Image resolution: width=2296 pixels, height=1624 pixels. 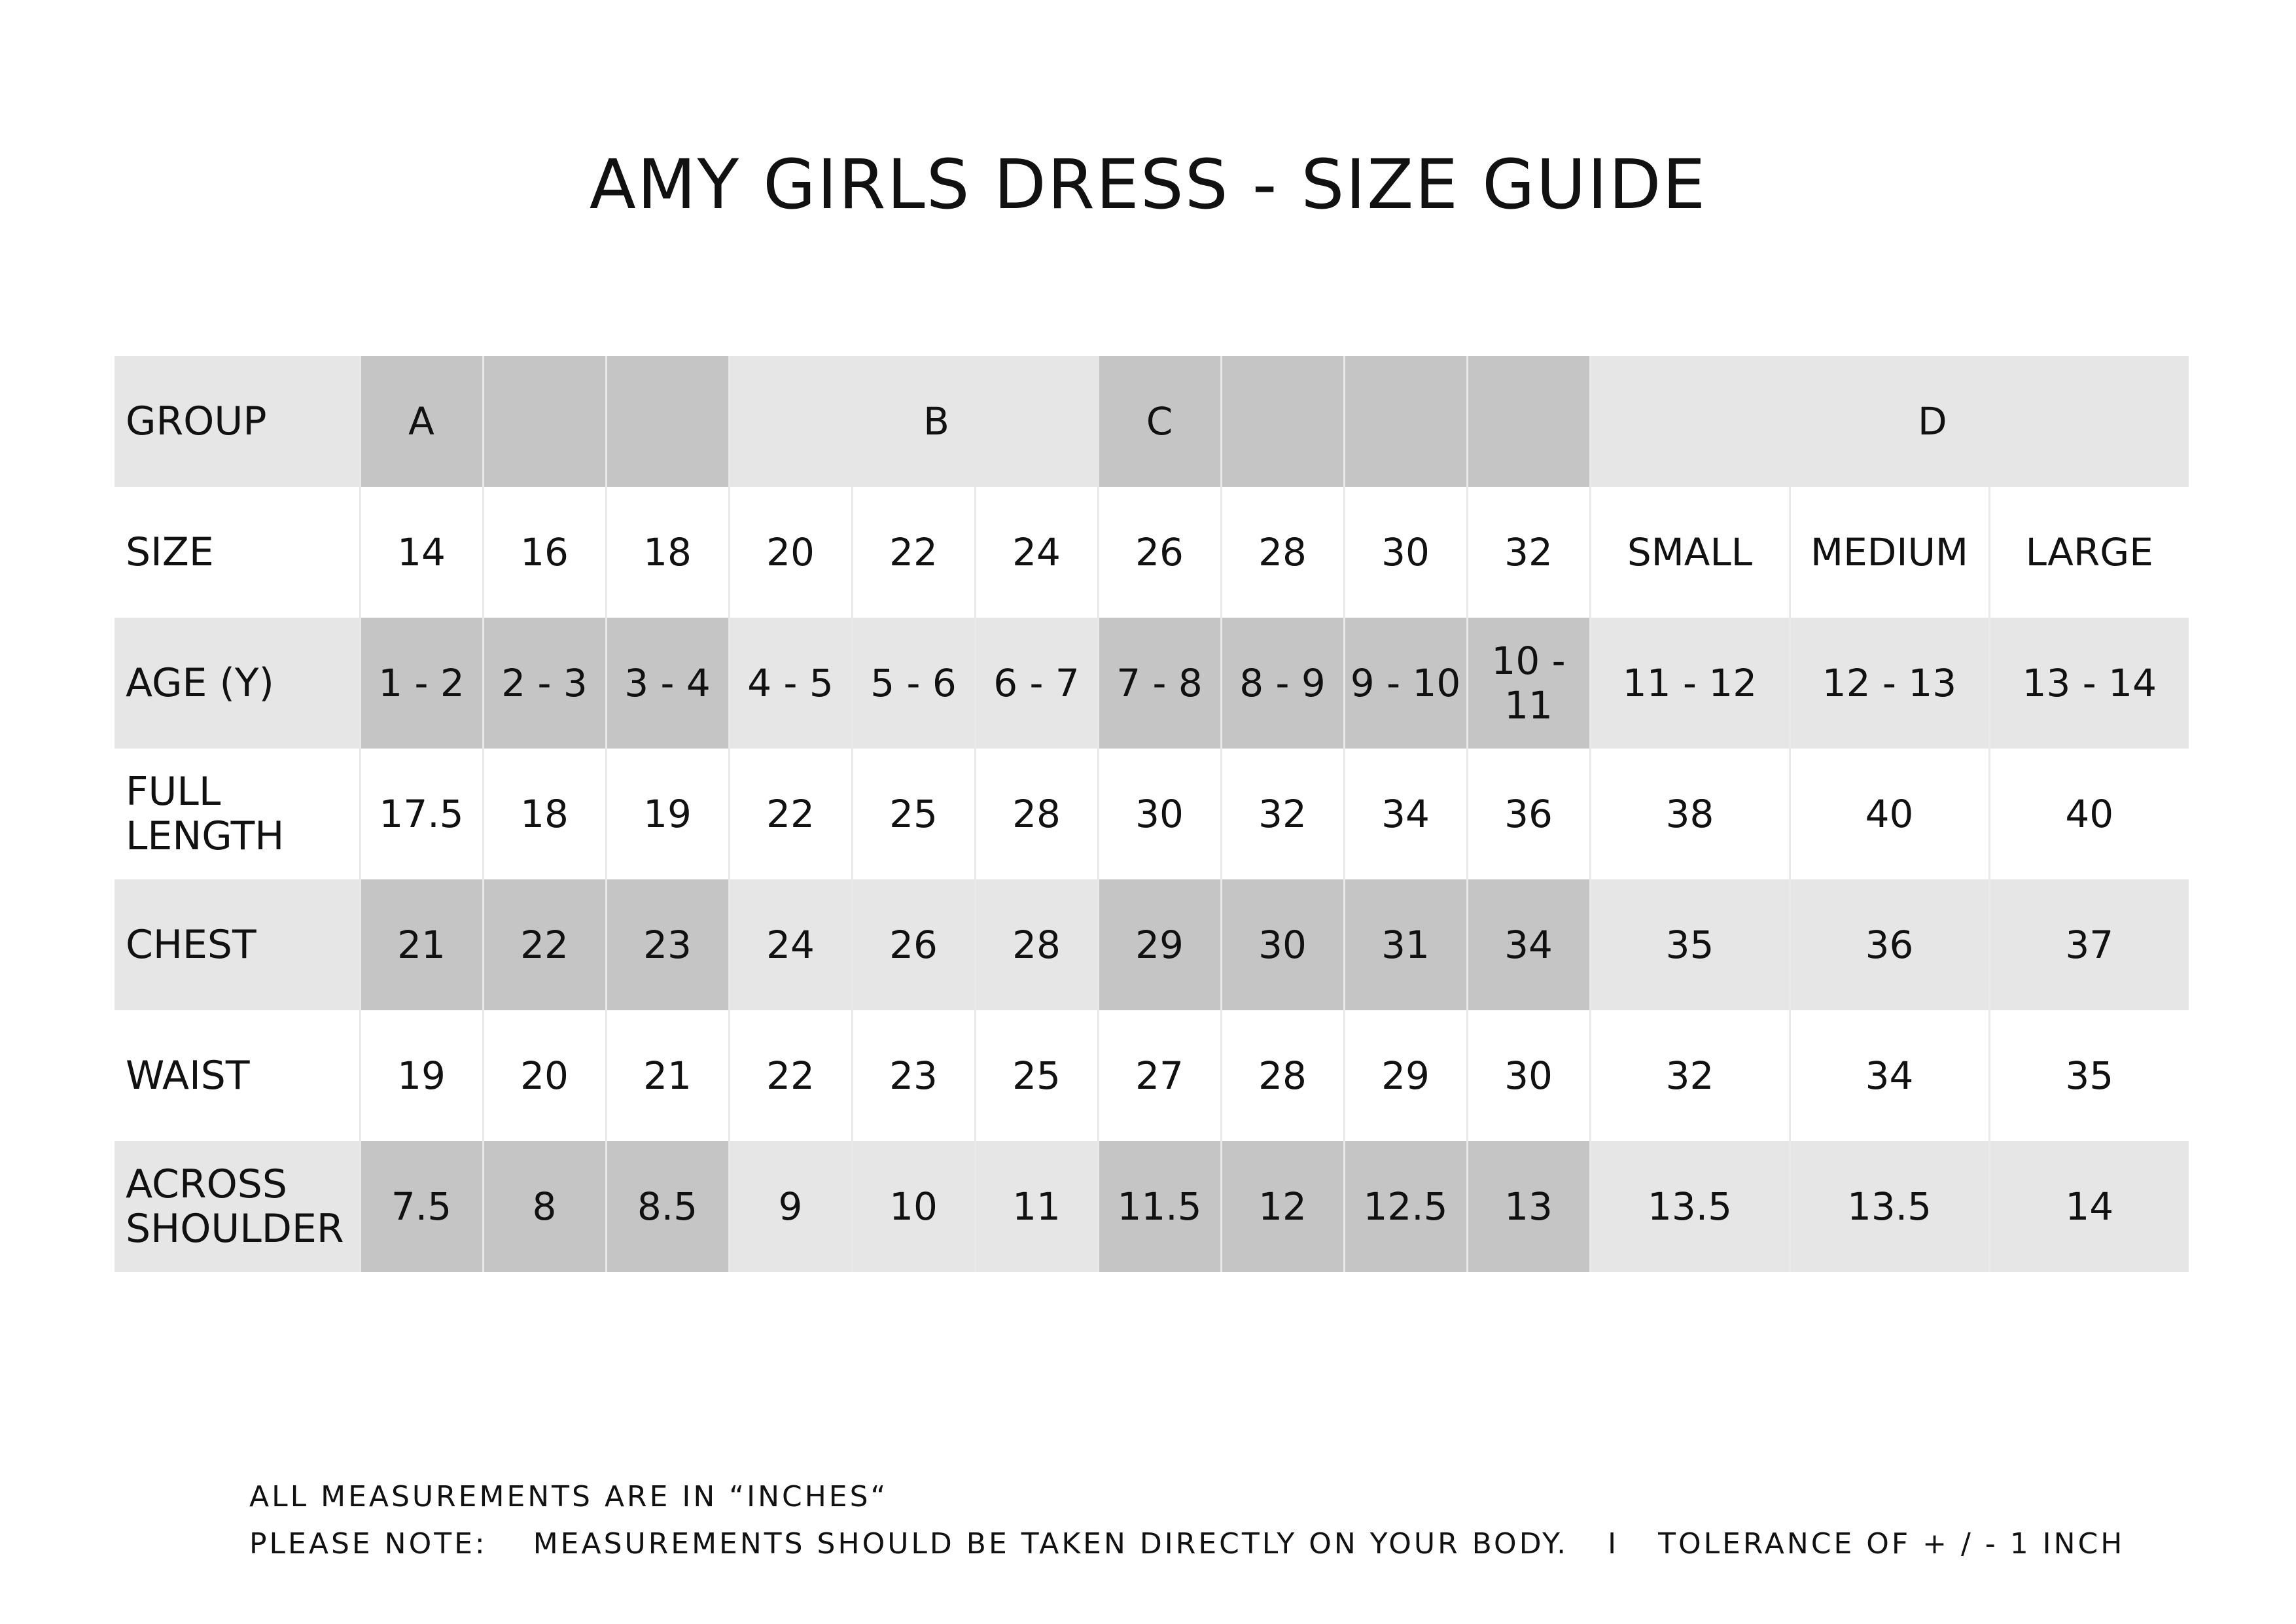 What do you see at coordinates (1529, 1206) in the screenshot?
I see `table-cell: 13` at bounding box center [1529, 1206].